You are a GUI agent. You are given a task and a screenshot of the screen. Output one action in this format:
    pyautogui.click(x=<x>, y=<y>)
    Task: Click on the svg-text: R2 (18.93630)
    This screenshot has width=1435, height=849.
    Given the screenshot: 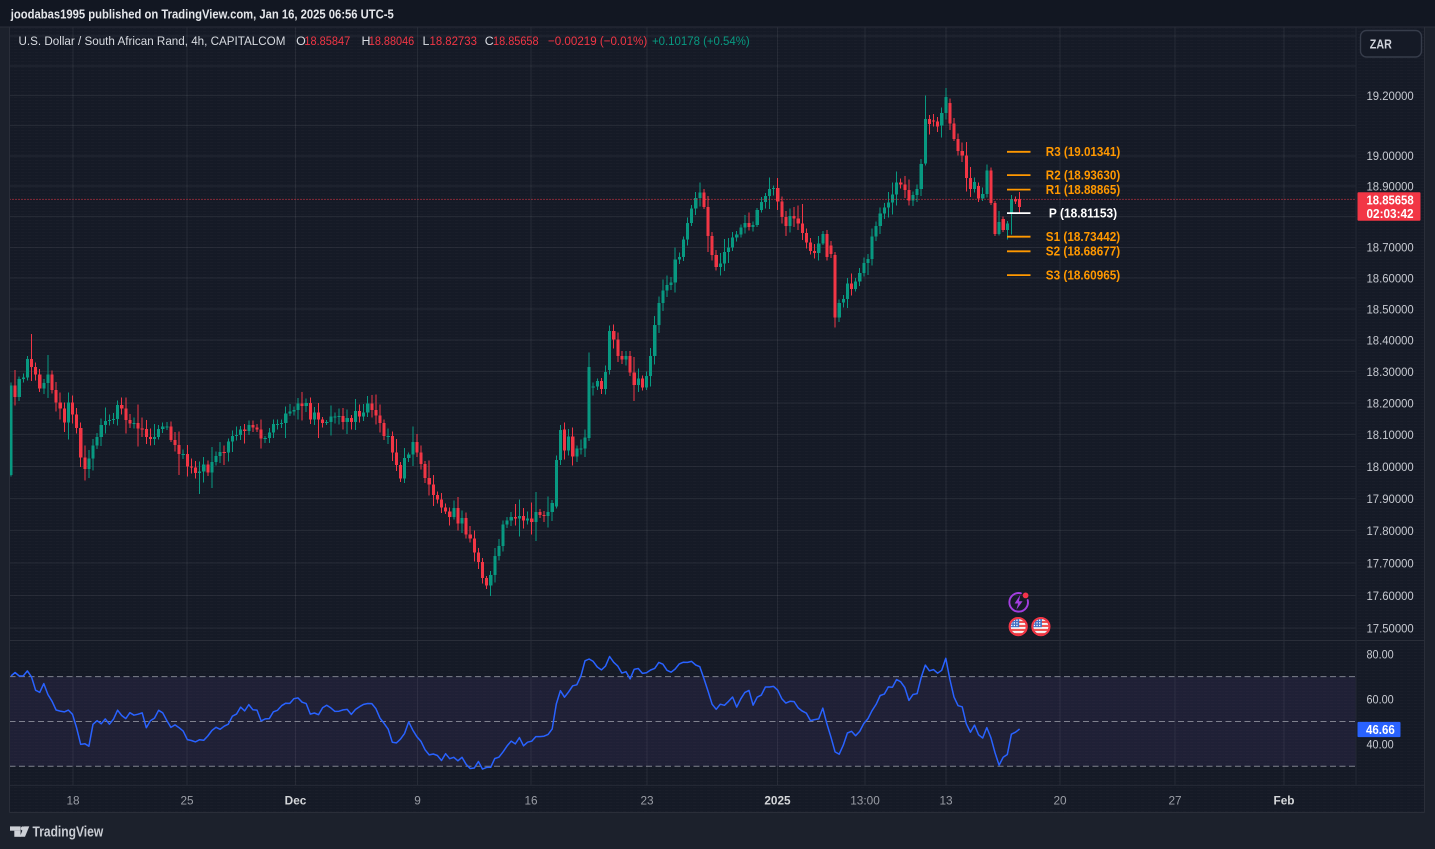 What is the action you would take?
    pyautogui.click(x=1083, y=175)
    